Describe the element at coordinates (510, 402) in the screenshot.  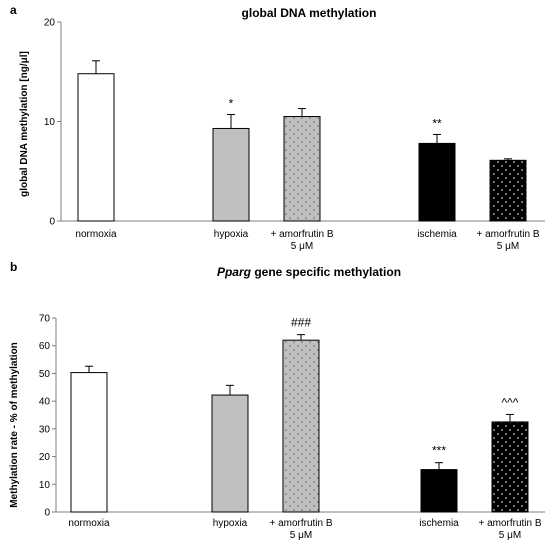
I see `significance-label: ^^^` at that location.